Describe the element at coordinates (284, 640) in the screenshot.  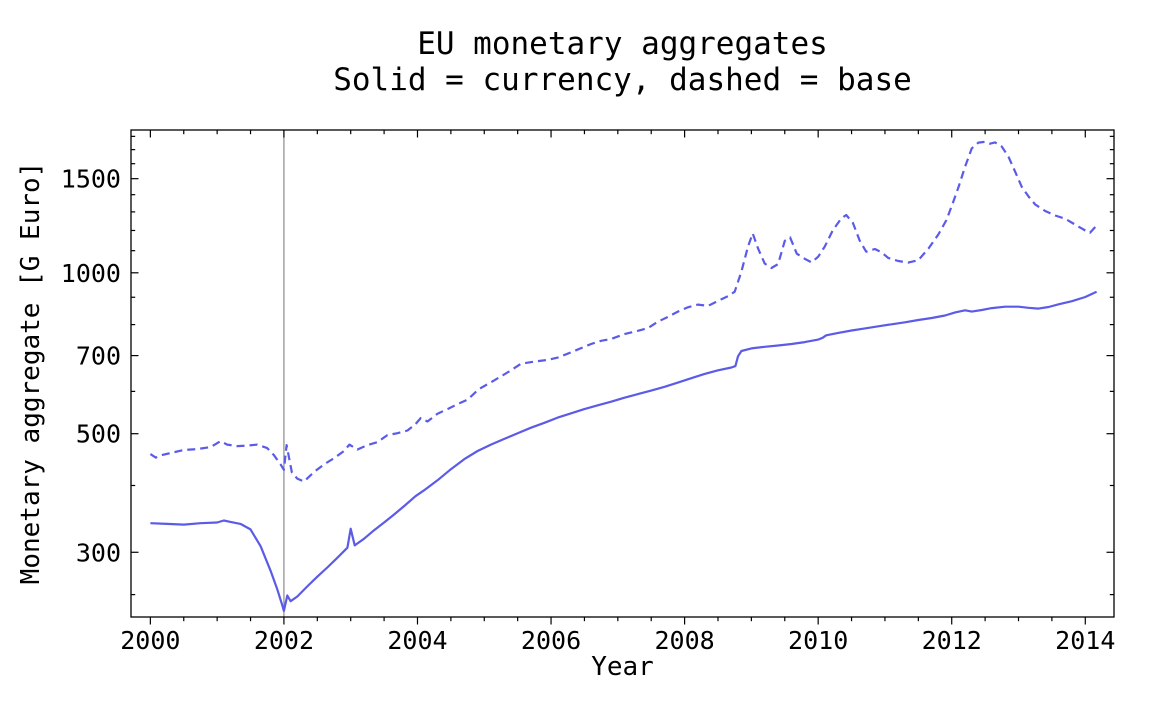
I see `x-tick-label: 2002` at that location.